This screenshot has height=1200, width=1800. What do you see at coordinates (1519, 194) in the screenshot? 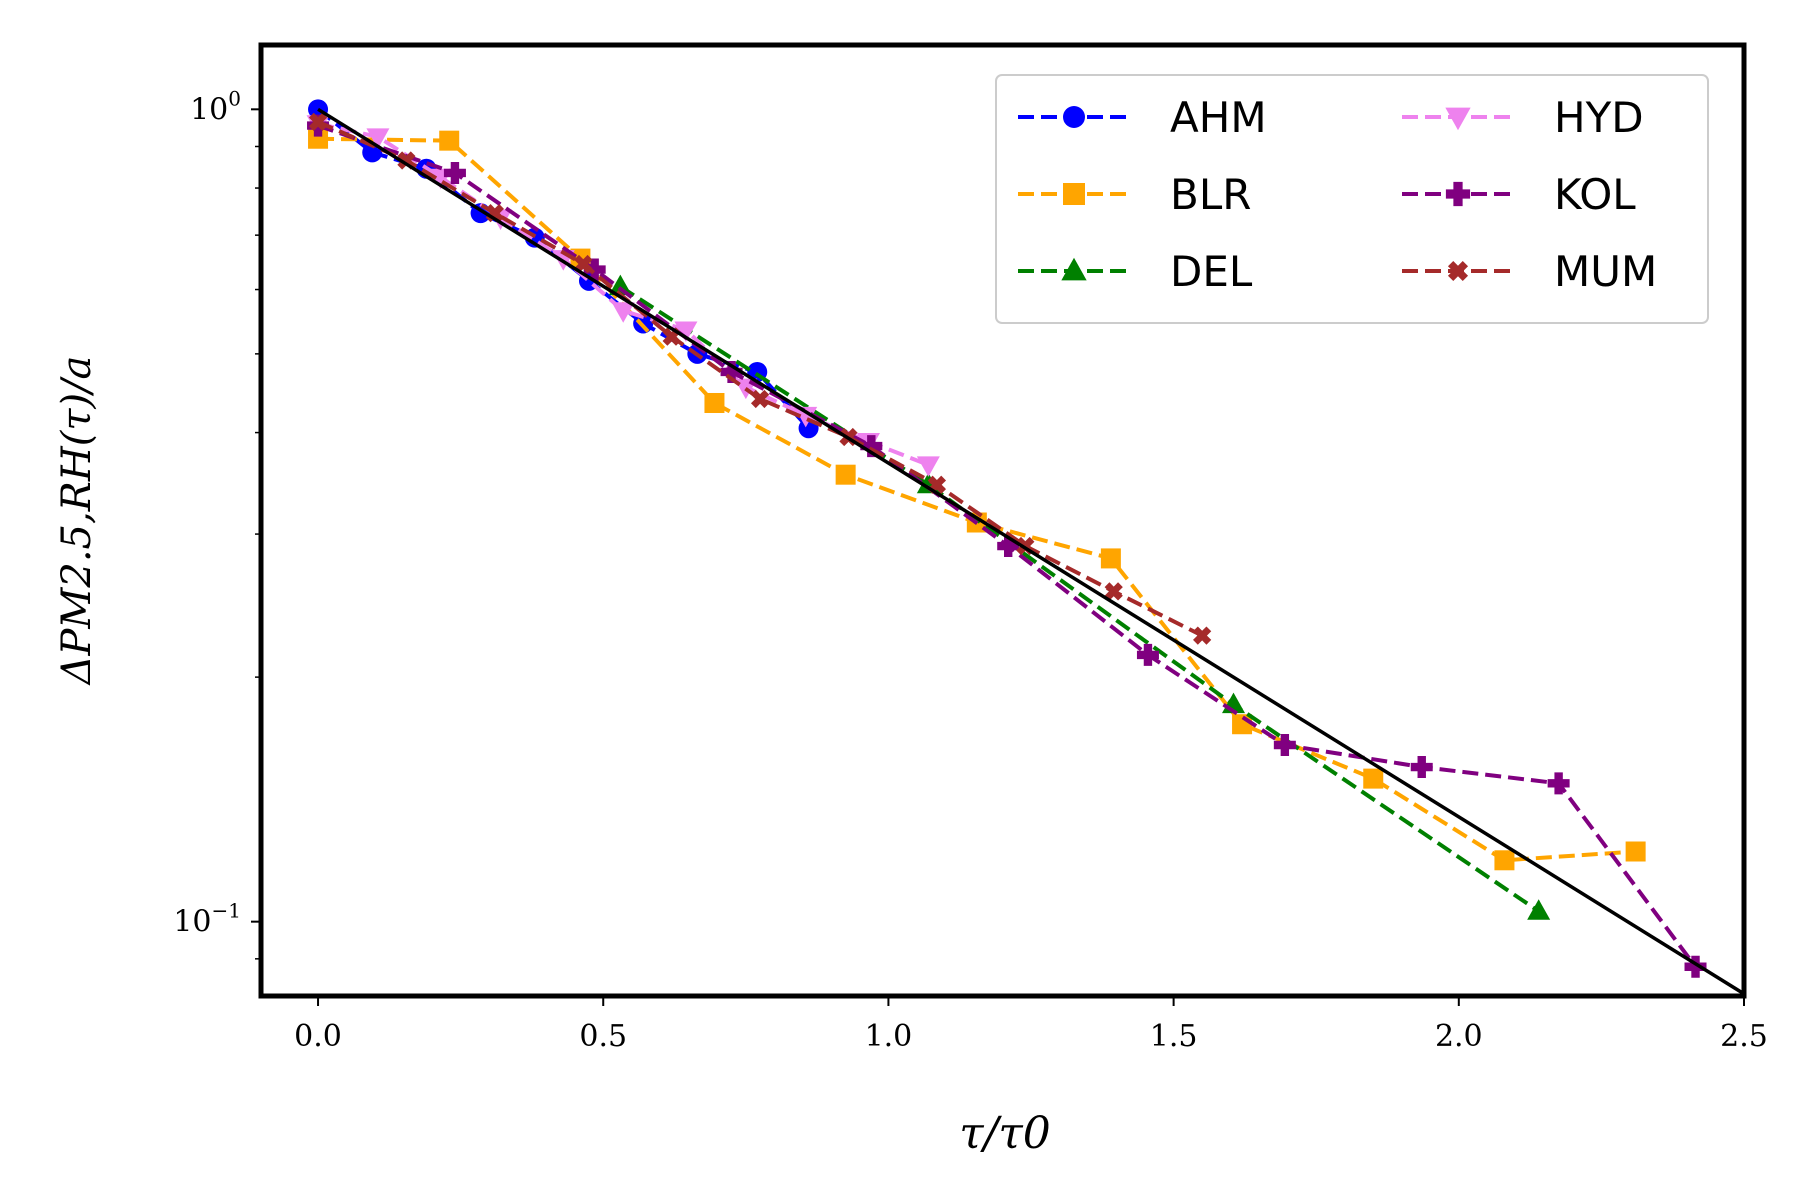
I see `legend-item-kol: KOL` at bounding box center [1519, 194].